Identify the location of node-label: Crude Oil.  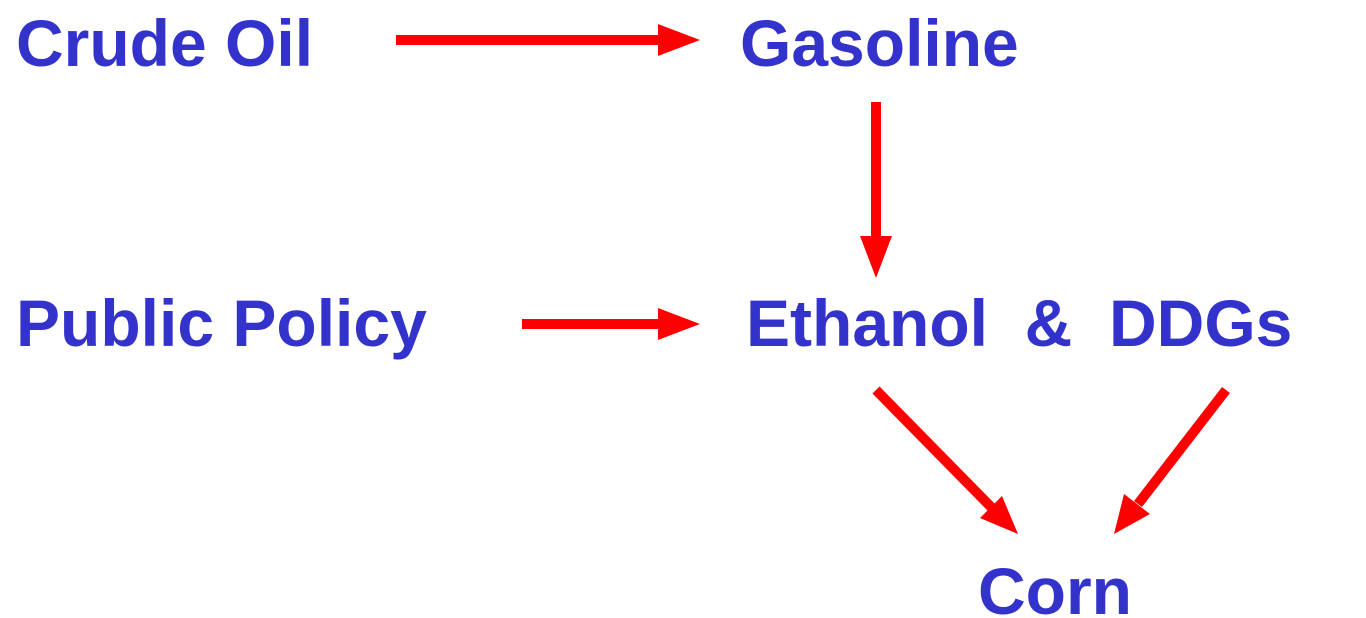
(164, 43).